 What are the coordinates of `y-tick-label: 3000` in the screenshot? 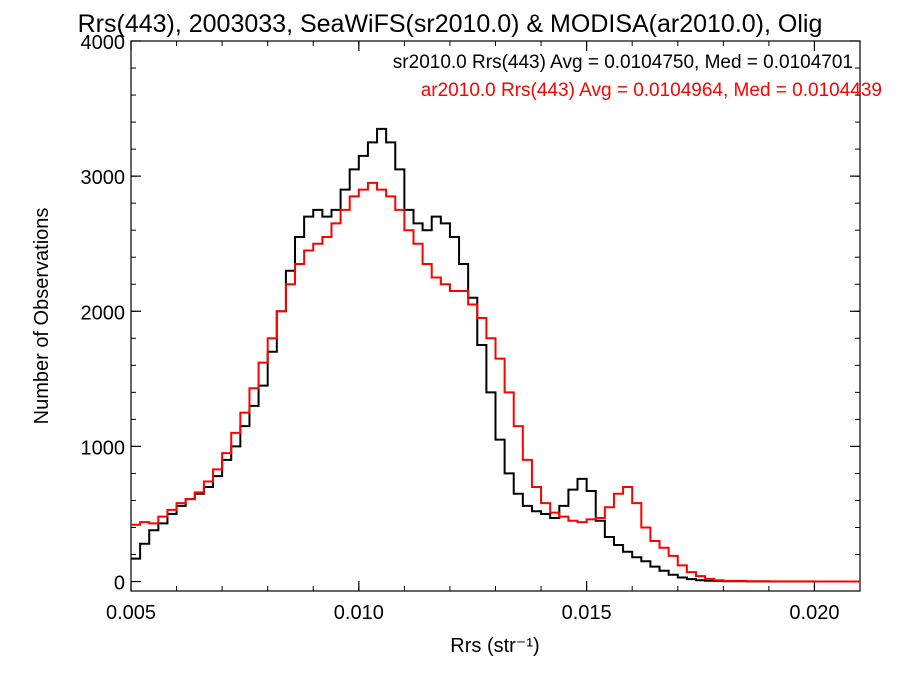 It's located at (103, 178).